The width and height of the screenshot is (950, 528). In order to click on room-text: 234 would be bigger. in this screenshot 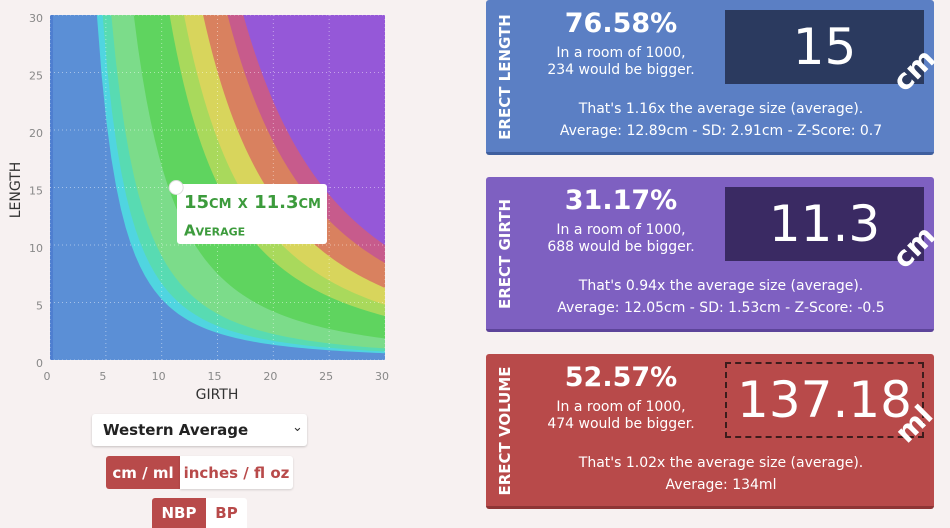, I will do `click(621, 70)`.